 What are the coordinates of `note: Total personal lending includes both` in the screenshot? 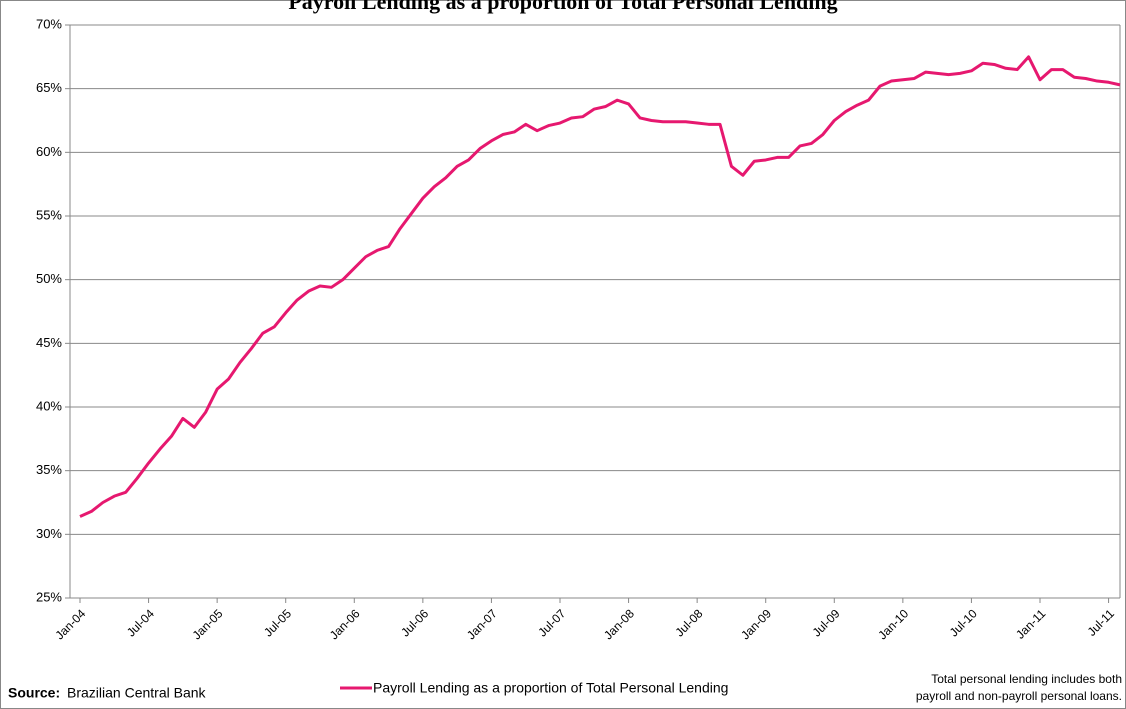 It's located at (1026, 679).